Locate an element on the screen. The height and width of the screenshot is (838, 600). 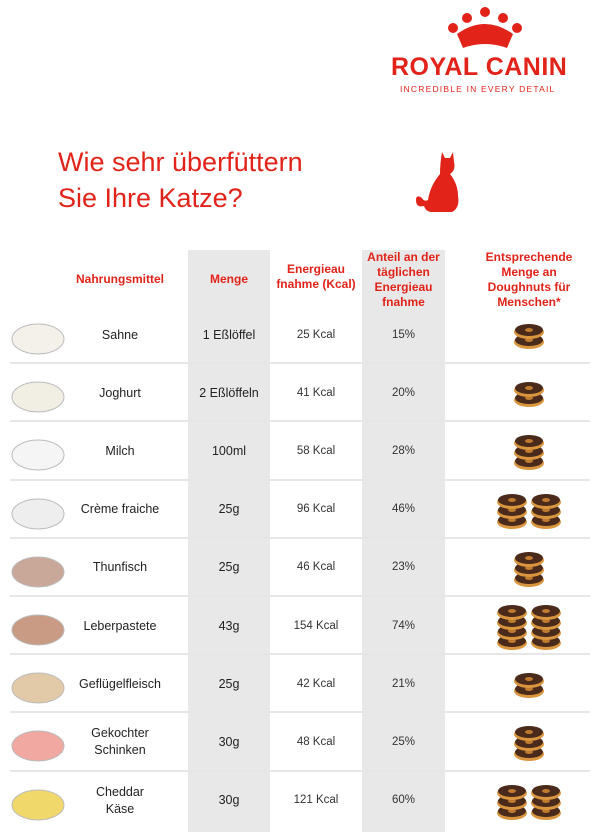
brand-name: ROYAL CANIN is located at coordinates (479, 67).